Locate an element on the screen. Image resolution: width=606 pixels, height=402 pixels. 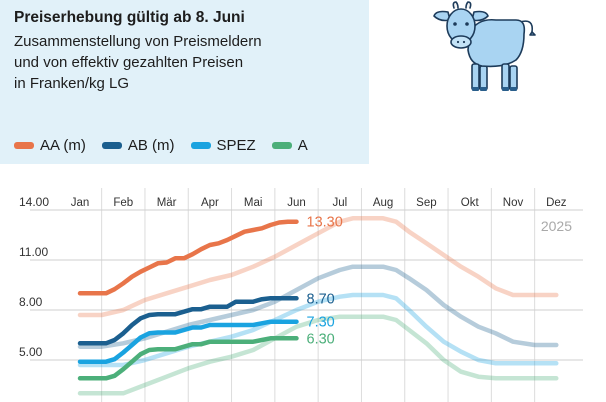
subtitle-line-1: Zusammenstellung von Preismeldern is located at coordinates (138, 41).